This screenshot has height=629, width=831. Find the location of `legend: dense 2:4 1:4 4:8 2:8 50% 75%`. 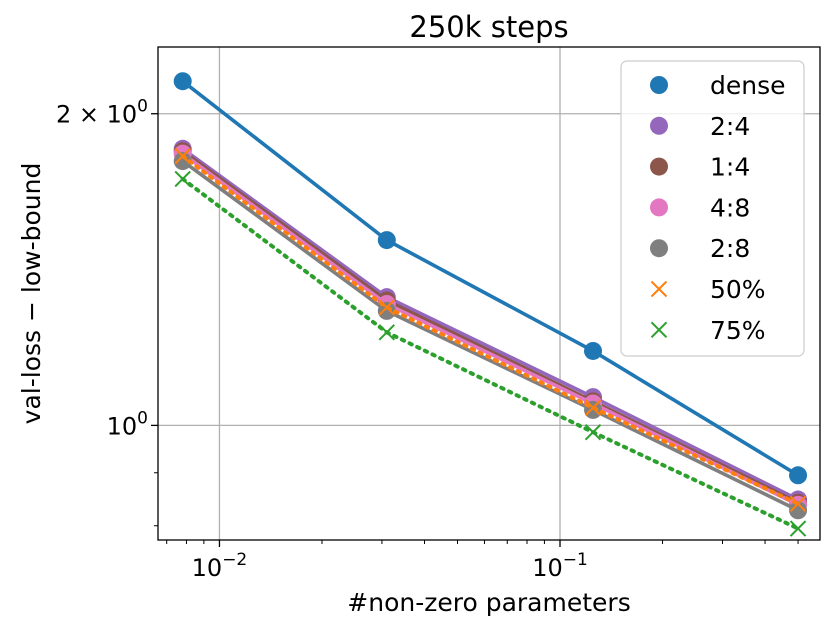

legend: dense 2:4 1:4 4:8 2:8 50% 75% is located at coordinates (712, 208).